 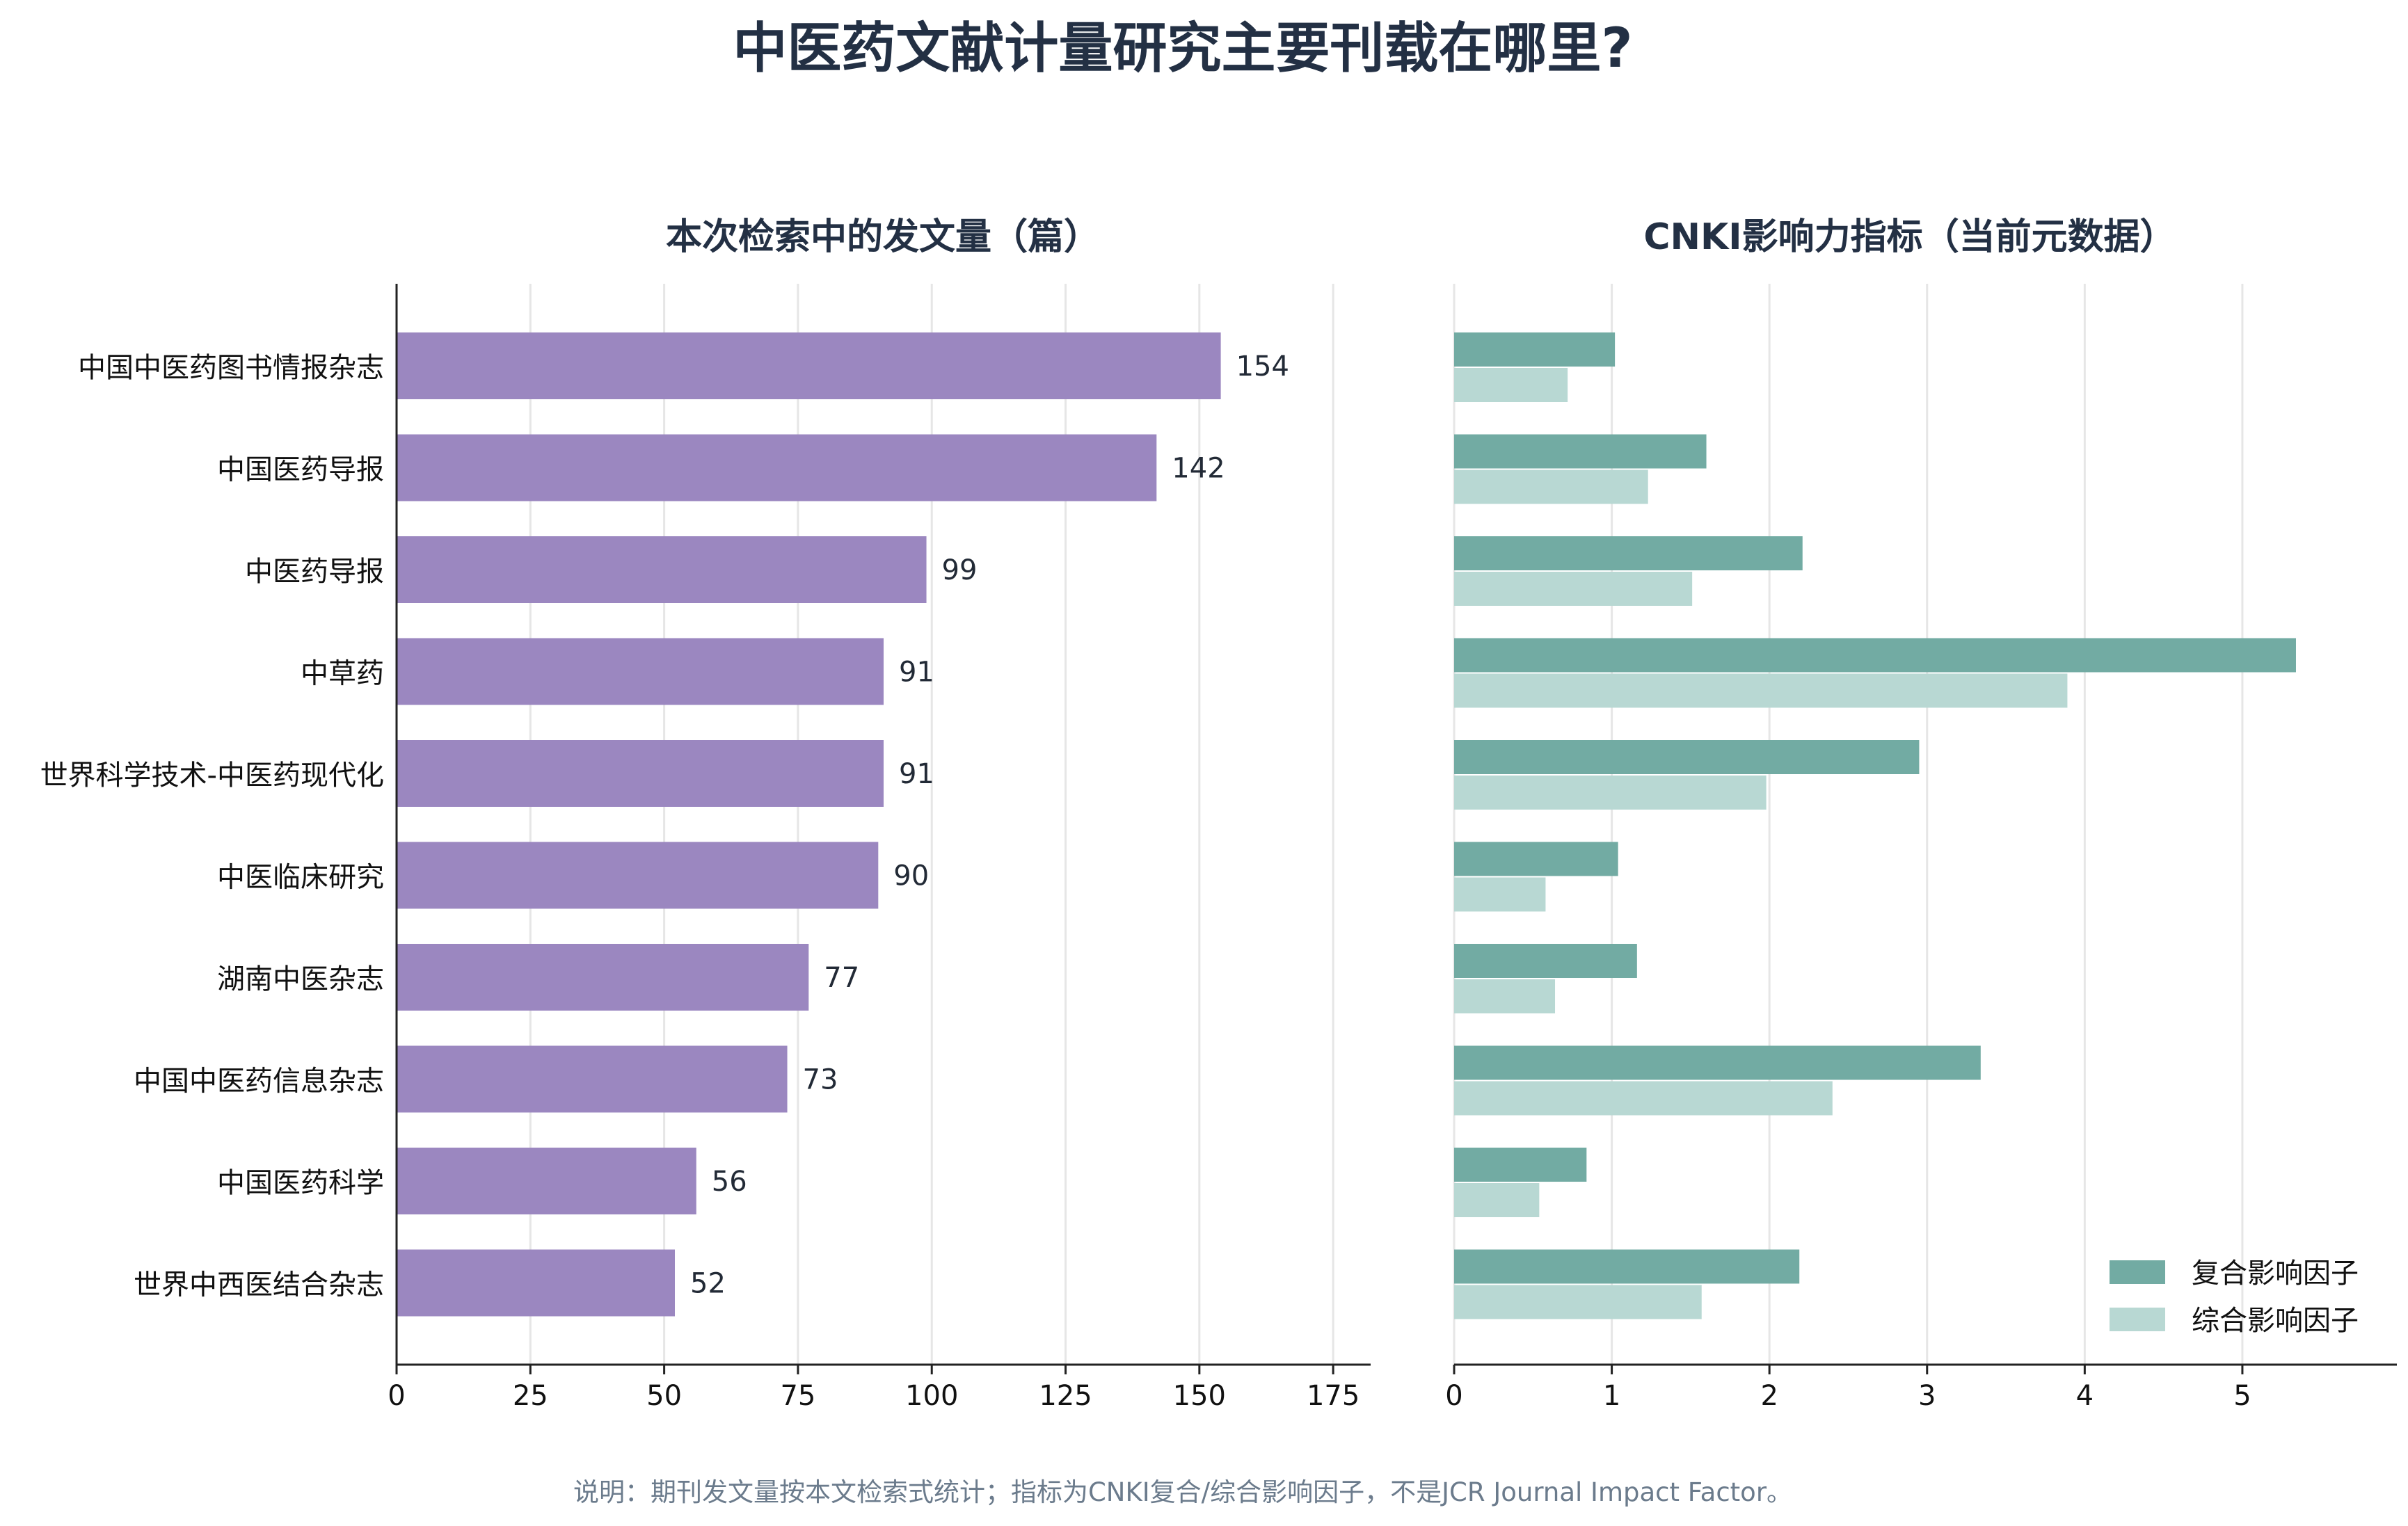 What do you see at coordinates (797, 1396) in the screenshot?
I see `left-tick-label: 75` at bounding box center [797, 1396].